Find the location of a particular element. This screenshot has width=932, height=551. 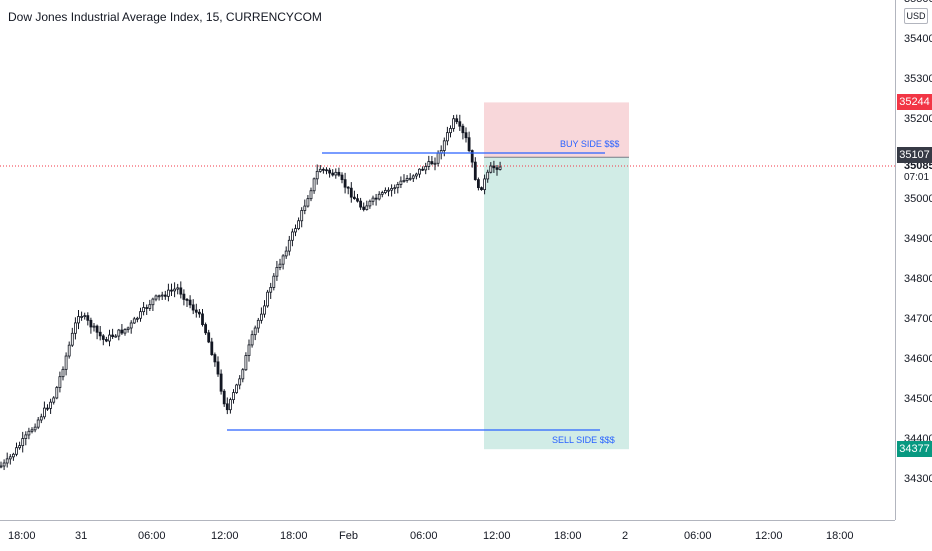

price-tick-label: 34500 is located at coordinates (918, 399).